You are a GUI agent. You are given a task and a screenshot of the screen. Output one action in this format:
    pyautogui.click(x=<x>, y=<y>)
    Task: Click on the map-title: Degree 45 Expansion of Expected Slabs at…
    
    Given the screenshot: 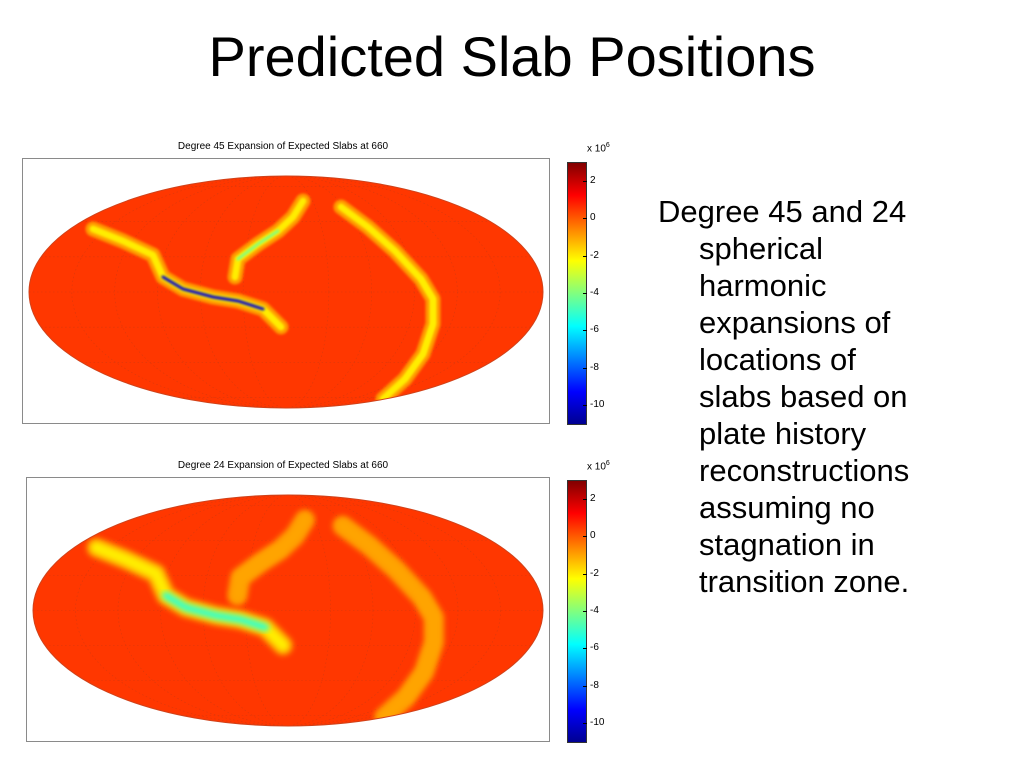 What is the action you would take?
    pyautogui.click(x=283, y=146)
    